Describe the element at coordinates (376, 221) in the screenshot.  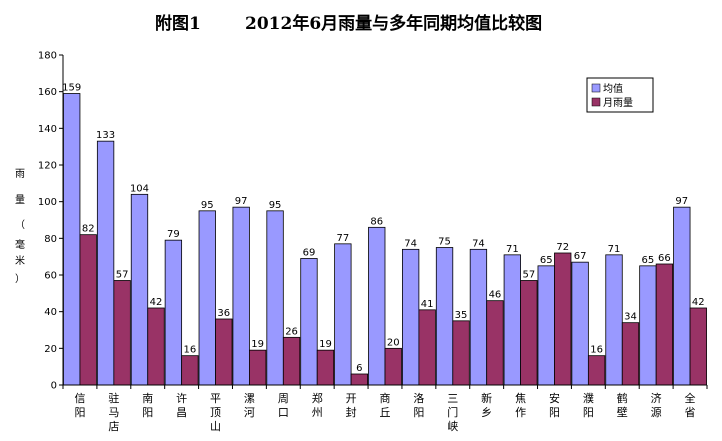
I see `data-label: 86` at that location.